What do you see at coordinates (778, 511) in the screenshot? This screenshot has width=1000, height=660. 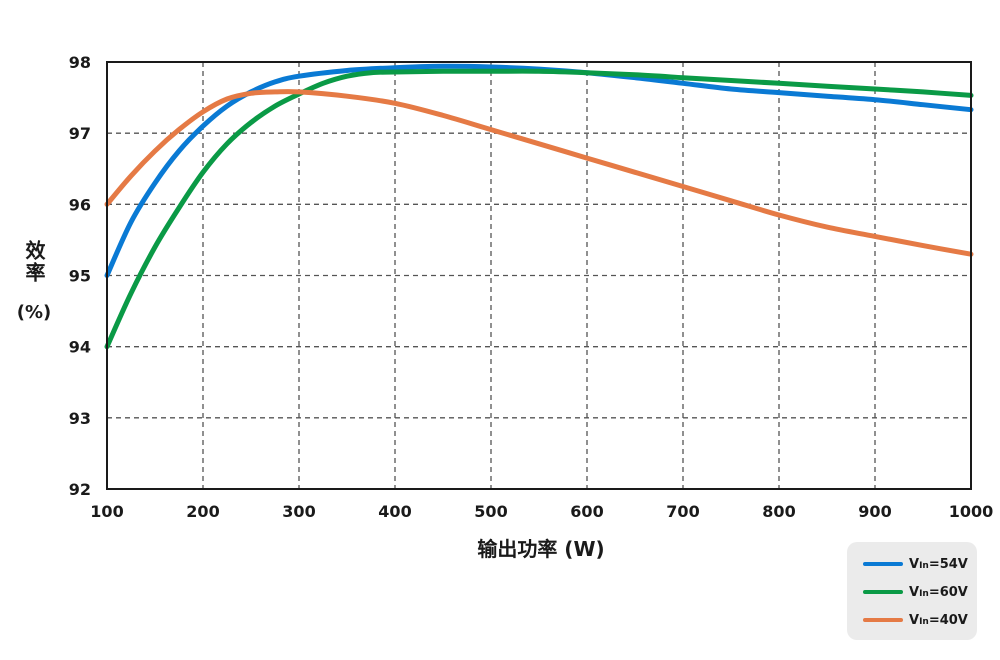 I see `x-tick-label-800: 800` at bounding box center [778, 511].